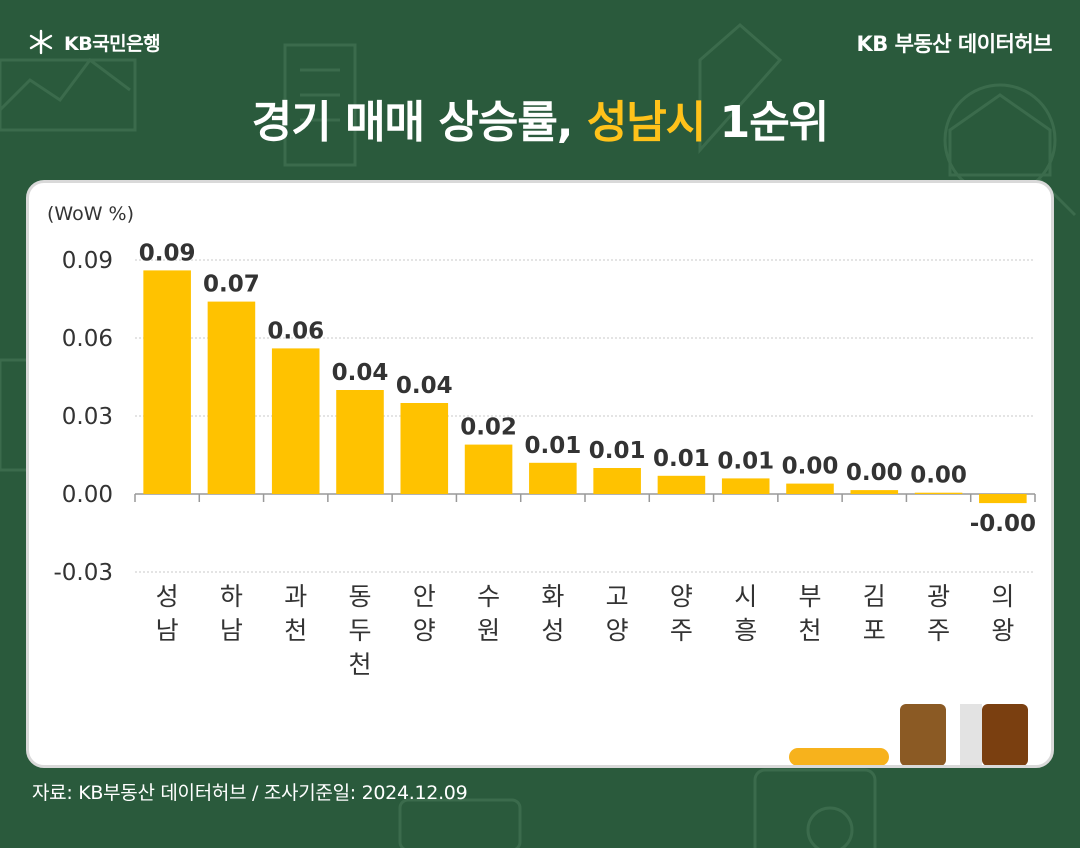 The width and height of the screenshot is (1080, 848). Describe the element at coordinates (87, 495) in the screenshot. I see `y-tick-label: 0.00` at that location.